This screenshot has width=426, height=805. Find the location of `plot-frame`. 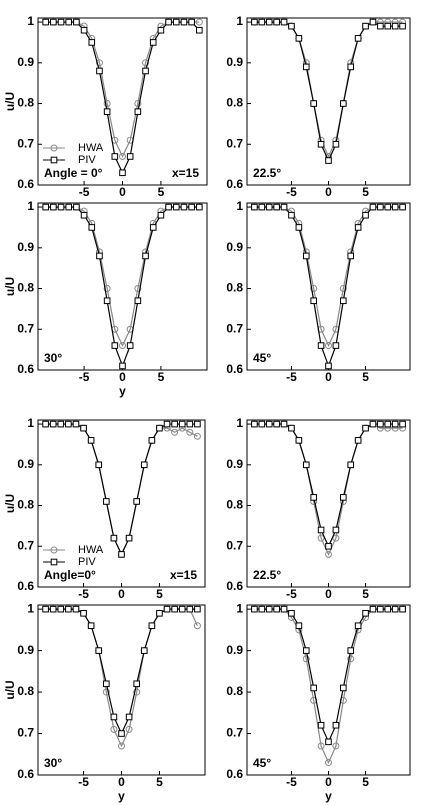

plot-frame is located at coordinates (328, 690).